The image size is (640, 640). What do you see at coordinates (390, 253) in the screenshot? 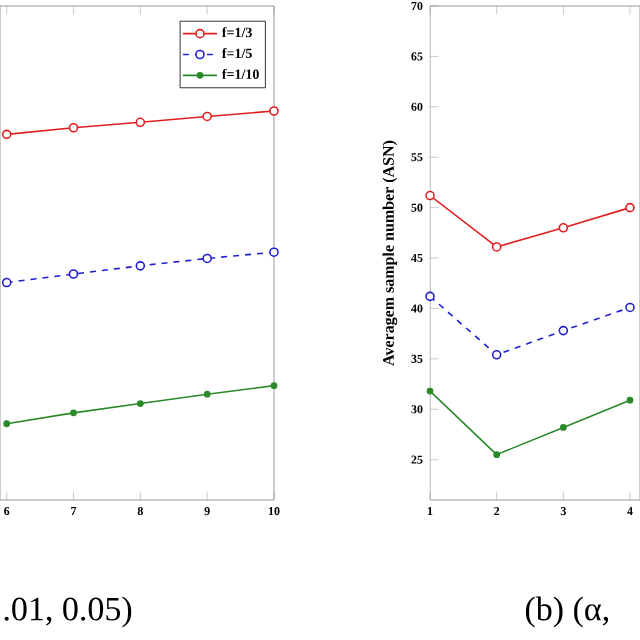
I see `y-axis-title: Averagem sample number (ASN)` at bounding box center [390, 253].